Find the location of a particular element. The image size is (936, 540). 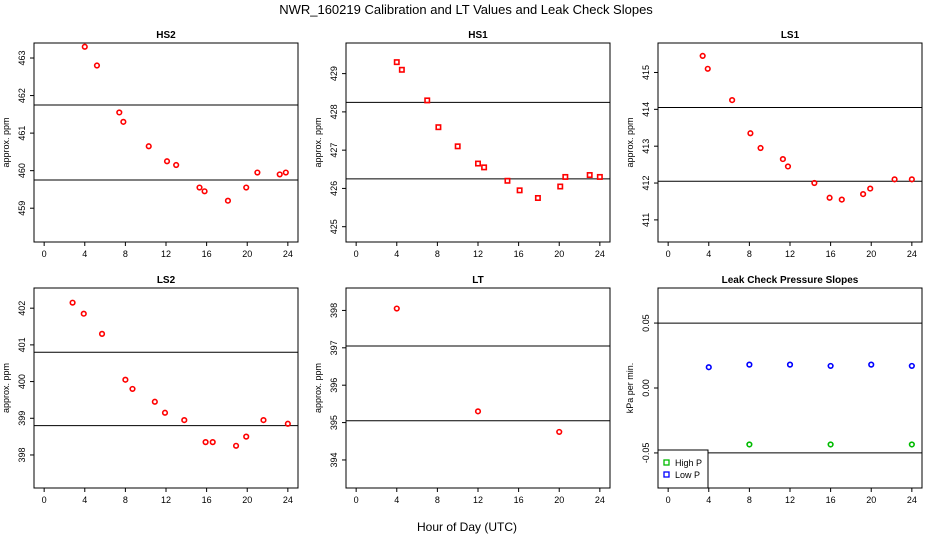

chart-panel: LS1 approx. ppm 0 4 8 12 16 20 24 411 412 413 414 415 is located at coordinates (774, 144).